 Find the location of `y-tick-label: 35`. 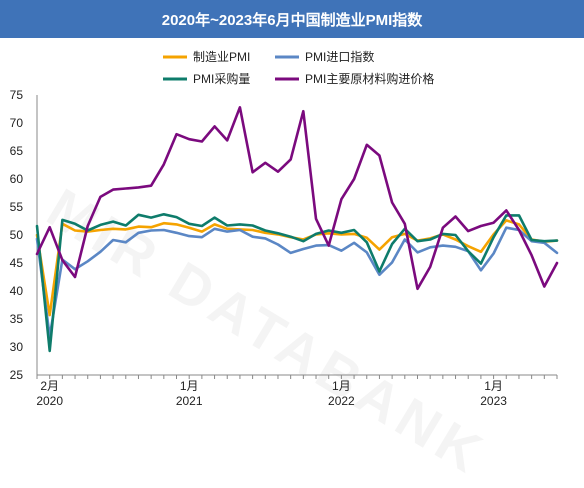

y-tick-label: 35 is located at coordinates (17, 319).